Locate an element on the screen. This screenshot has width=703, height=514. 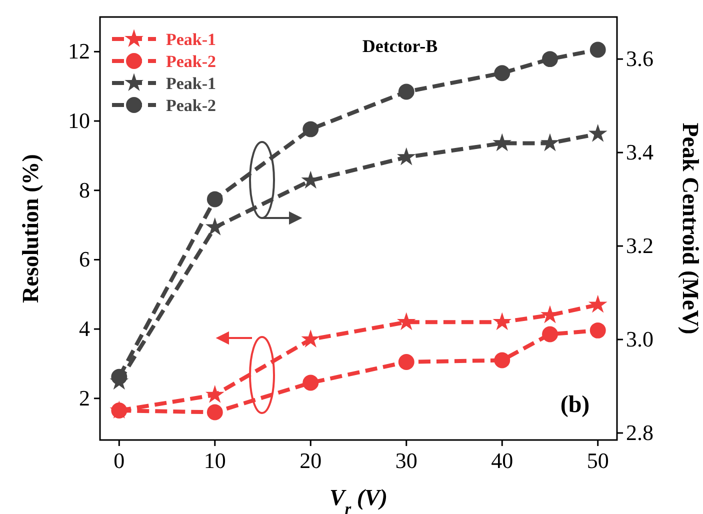
y-tick-label: 6 is located at coordinates (84, 259).